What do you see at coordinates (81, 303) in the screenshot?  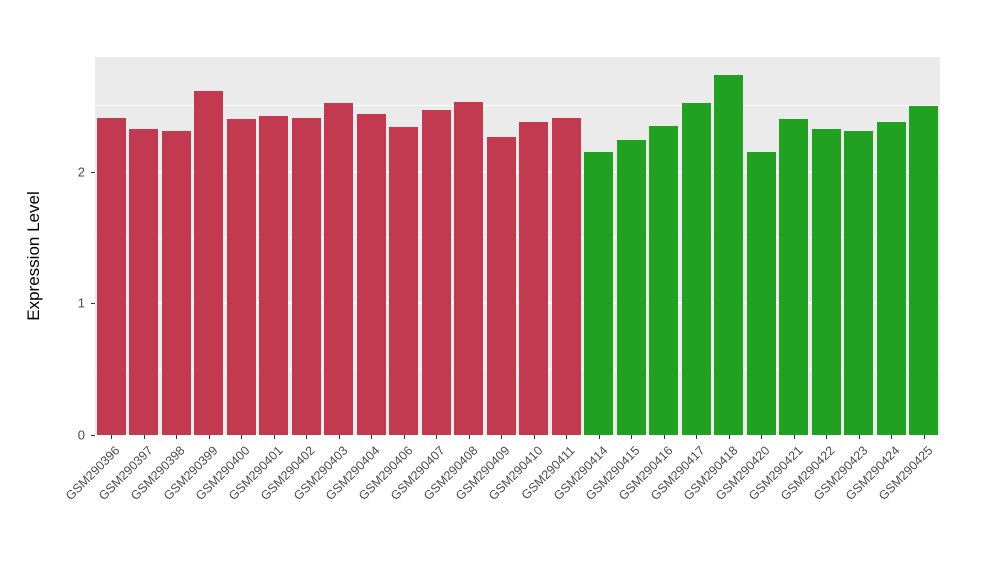 I see `y-tick-label: 1` at bounding box center [81, 303].